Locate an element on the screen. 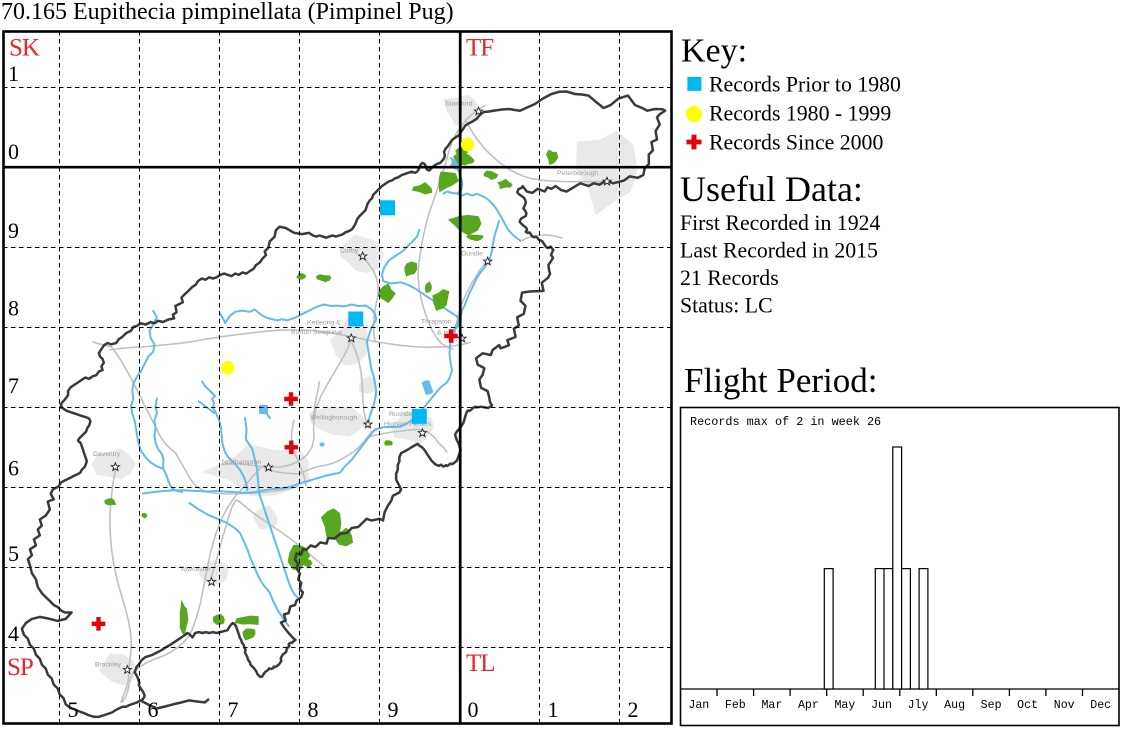  svg-text: Flight Period: is located at coordinates (781, 380).